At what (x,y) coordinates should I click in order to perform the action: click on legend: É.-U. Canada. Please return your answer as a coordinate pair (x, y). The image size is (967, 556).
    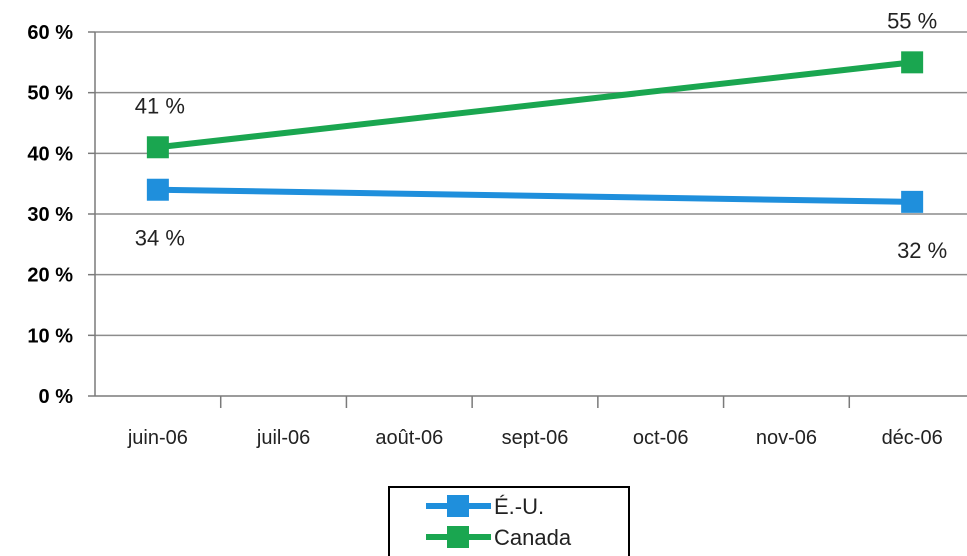
    Looking at the image, I should click on (509, 521).